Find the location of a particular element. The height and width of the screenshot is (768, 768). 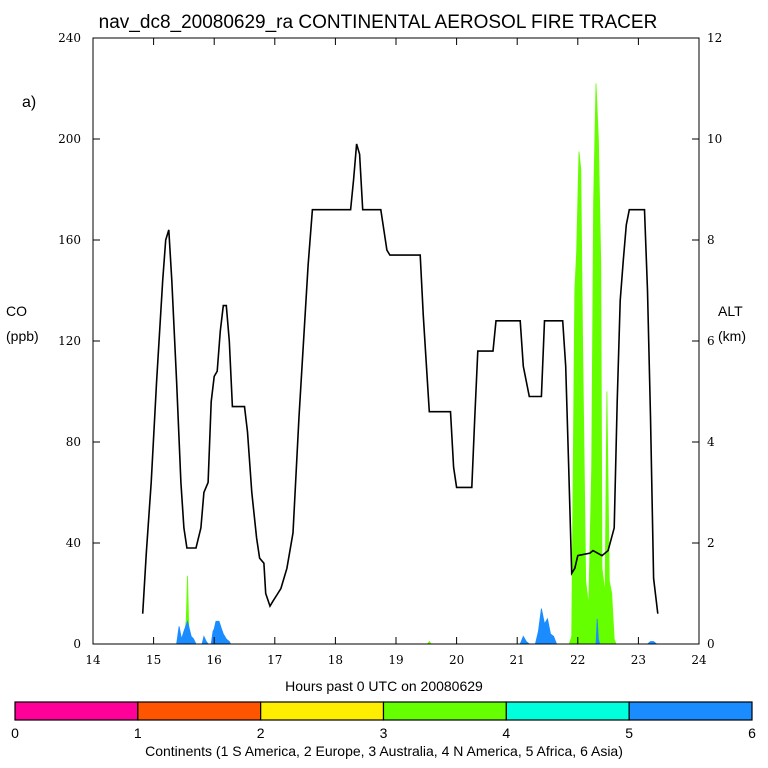

y2-tick-label: 0 is located at coordinates (711, 644).